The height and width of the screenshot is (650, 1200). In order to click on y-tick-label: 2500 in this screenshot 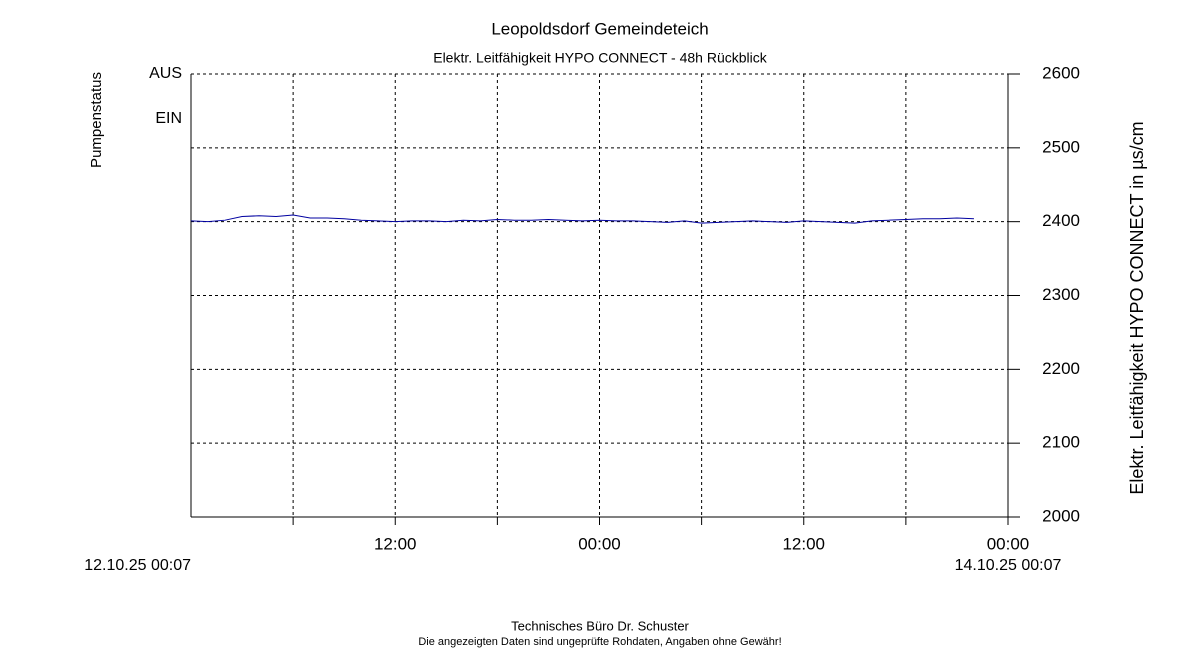, I will do `click(1061, 146)`.